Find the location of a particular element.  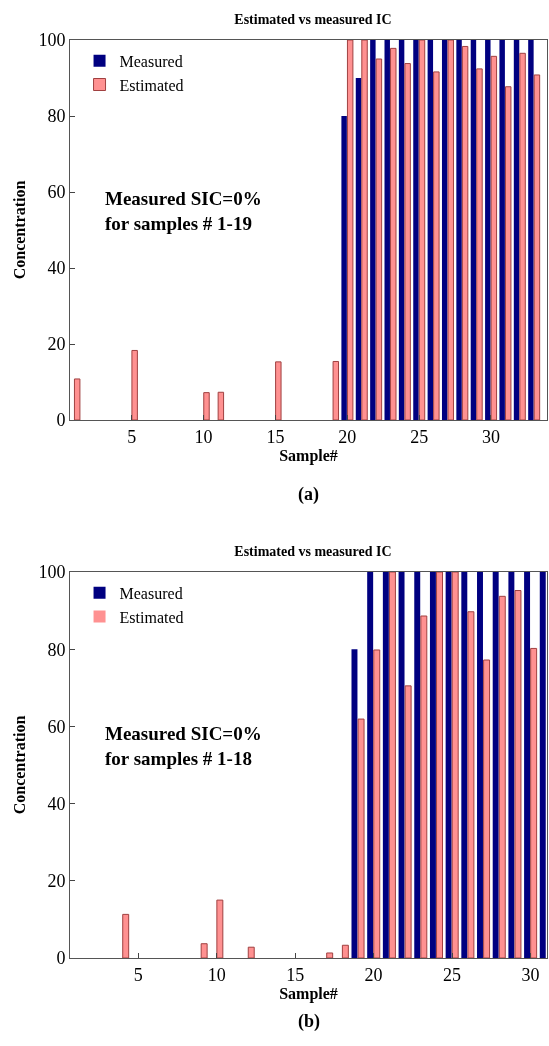

annotation: Measured SIC=0% for samples # 1-19 is located at coordinates (183, 211).